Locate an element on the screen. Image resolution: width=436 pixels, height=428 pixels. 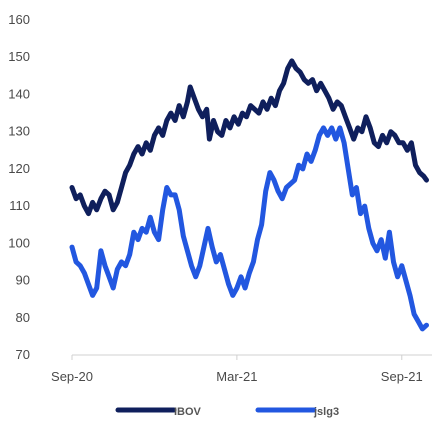
x-tick-label: Sep-20 is located at coordinates (72, 376).